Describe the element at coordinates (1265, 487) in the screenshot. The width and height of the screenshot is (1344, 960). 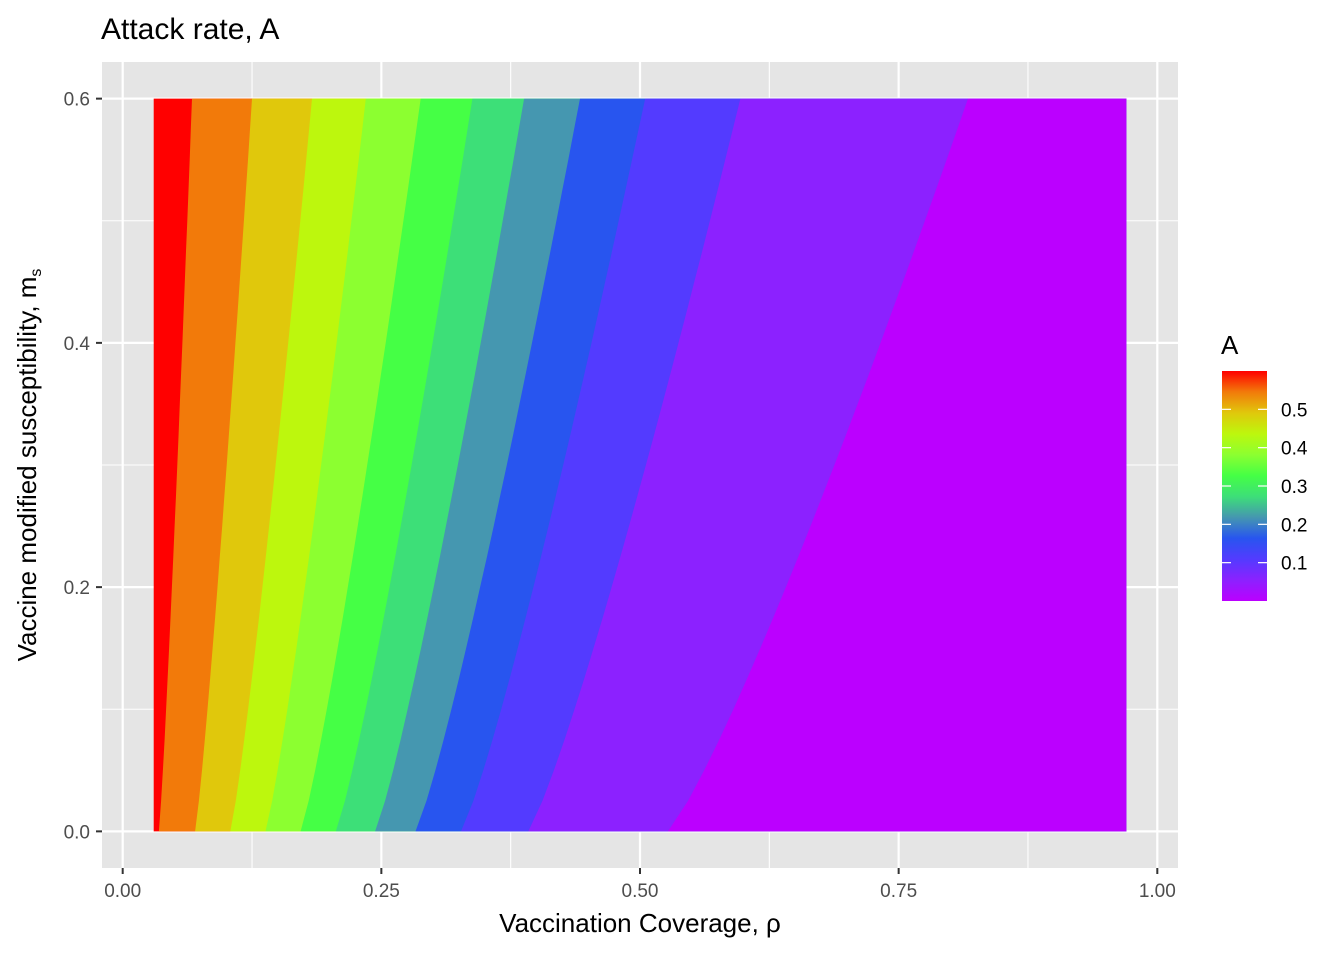
I see `legend-ticks: 0.1 0.2 0.3 0.4 0.5` at that location.